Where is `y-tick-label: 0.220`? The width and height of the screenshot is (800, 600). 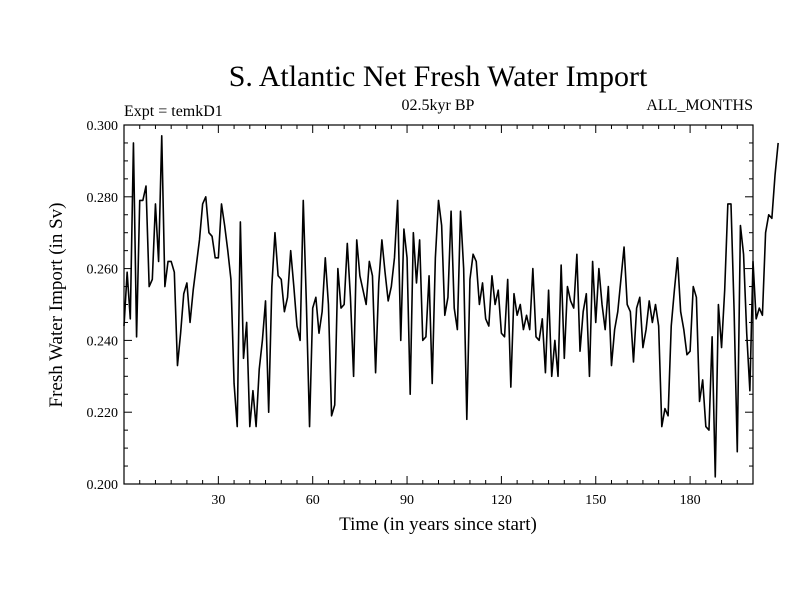
y-tick-label: 0.220 is located at coordinates (103, 413).